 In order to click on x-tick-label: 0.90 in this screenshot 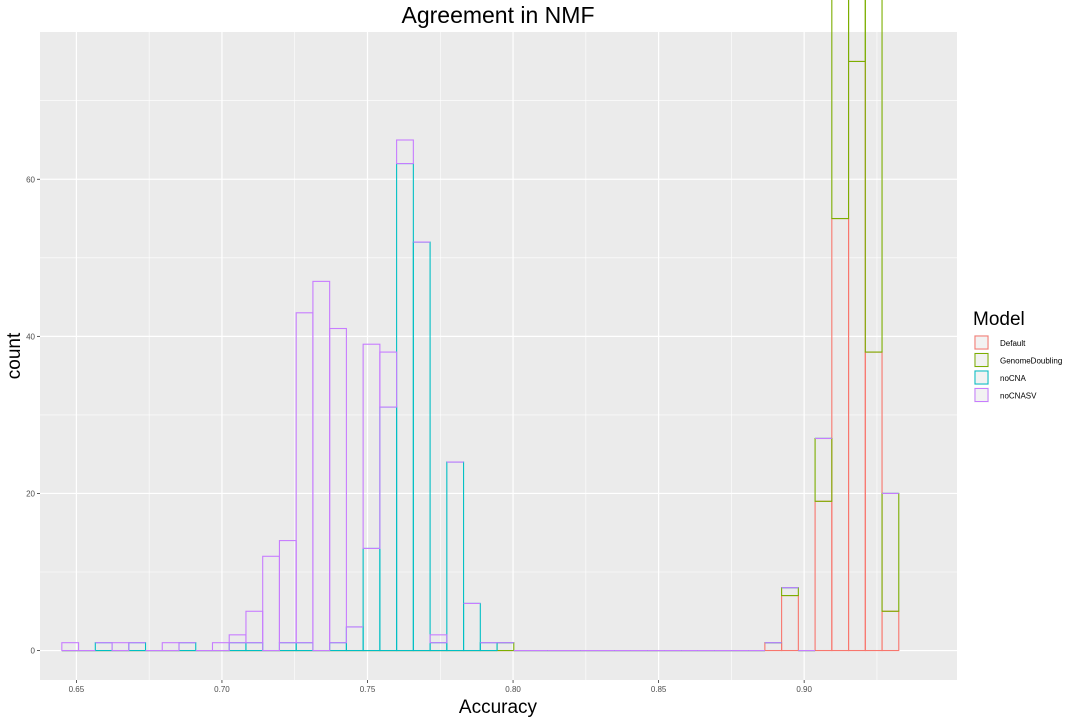, I will do `click(804, 689)`.